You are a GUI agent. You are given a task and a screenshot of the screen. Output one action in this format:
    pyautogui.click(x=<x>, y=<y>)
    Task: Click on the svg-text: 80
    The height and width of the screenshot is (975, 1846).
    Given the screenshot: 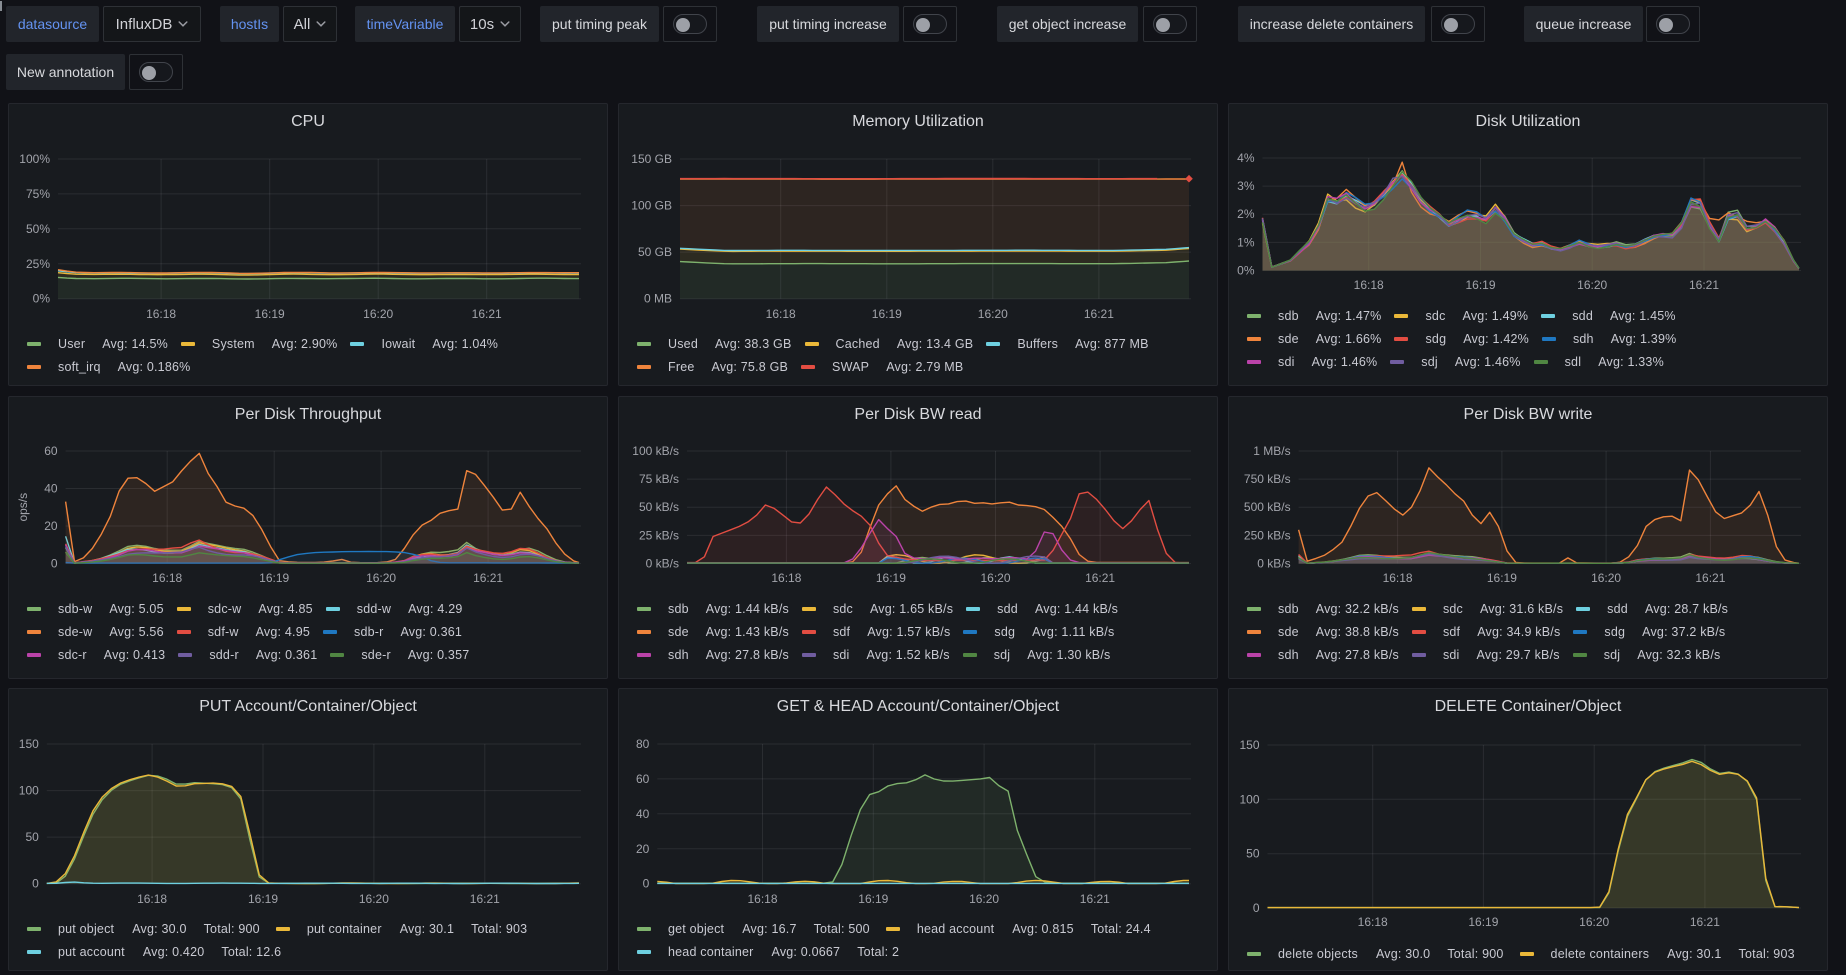 What is the action you would take?
    pyautogui.click(x=643, y=744)
    